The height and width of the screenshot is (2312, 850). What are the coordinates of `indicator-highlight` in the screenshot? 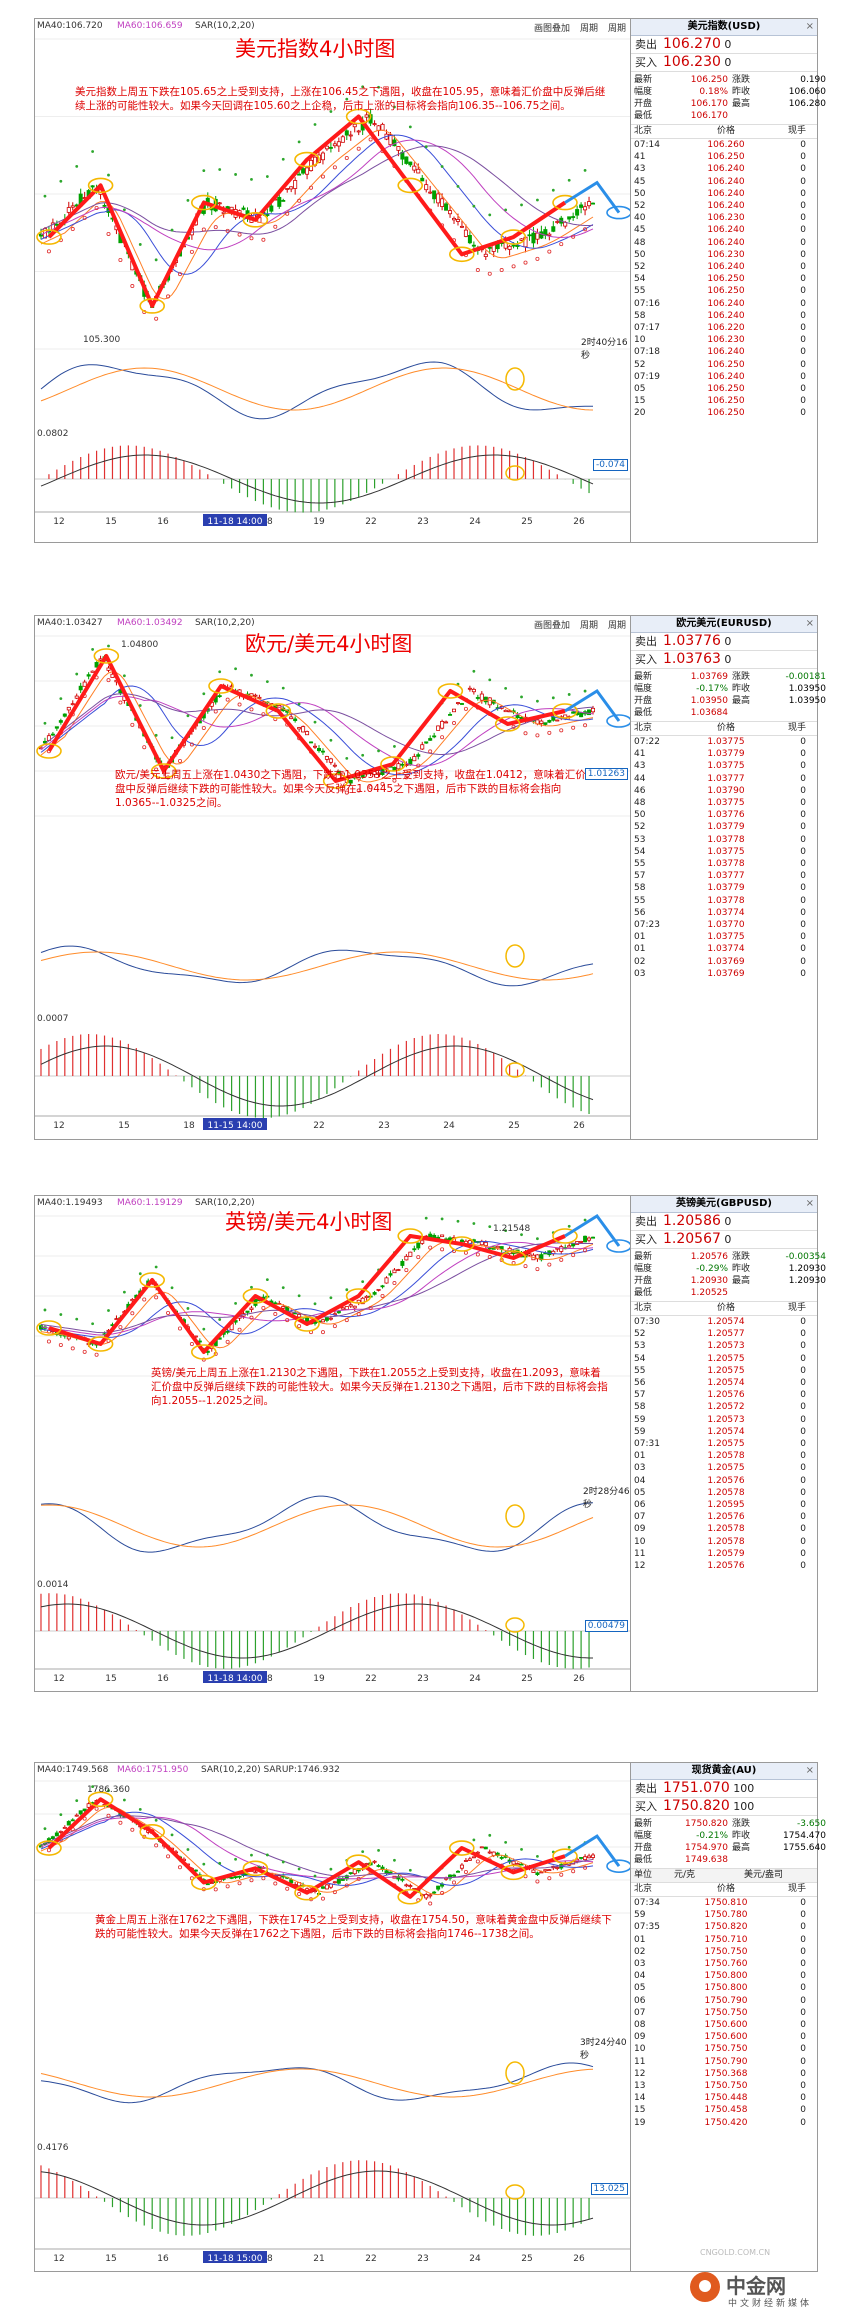 It's located at (515, 1516).